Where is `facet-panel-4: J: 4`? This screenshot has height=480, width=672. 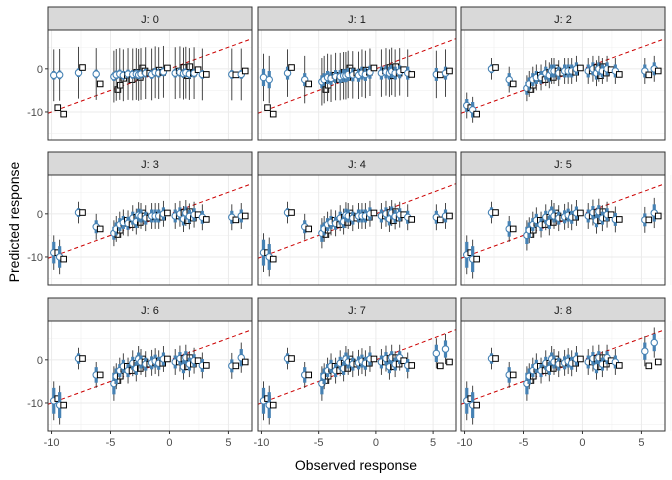 facet-panel-4: J: 4 is located at coordinates (360, 218).